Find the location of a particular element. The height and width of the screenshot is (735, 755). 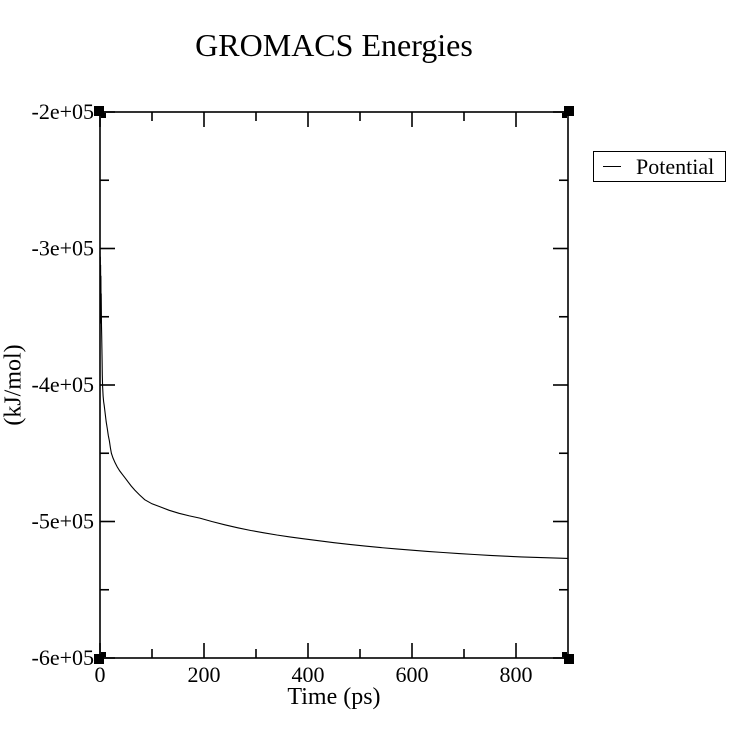

x-axis-label: Time (ps) is located at coordinates (334, 697).